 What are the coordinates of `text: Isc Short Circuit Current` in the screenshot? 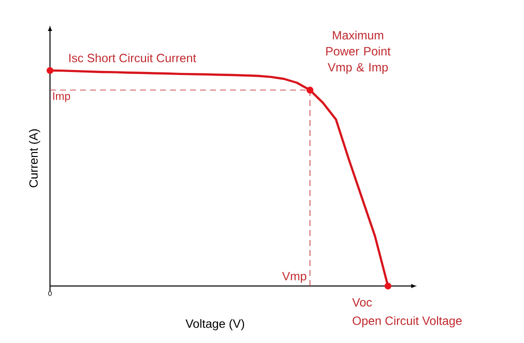 It's located at (132, 57).